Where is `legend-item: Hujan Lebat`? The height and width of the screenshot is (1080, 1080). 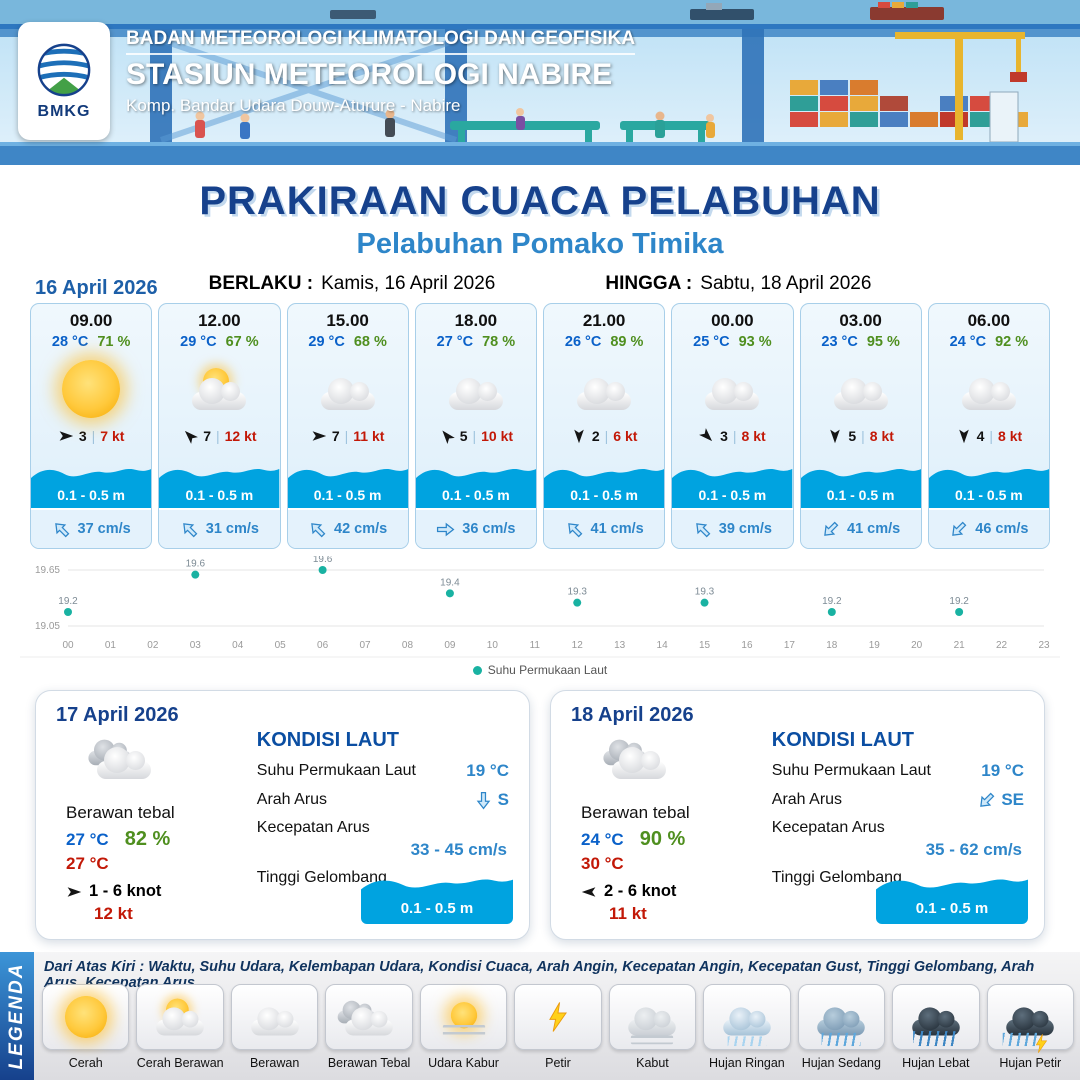
legend-item: Hujan Lebat is located at coordinates (936, 1027).